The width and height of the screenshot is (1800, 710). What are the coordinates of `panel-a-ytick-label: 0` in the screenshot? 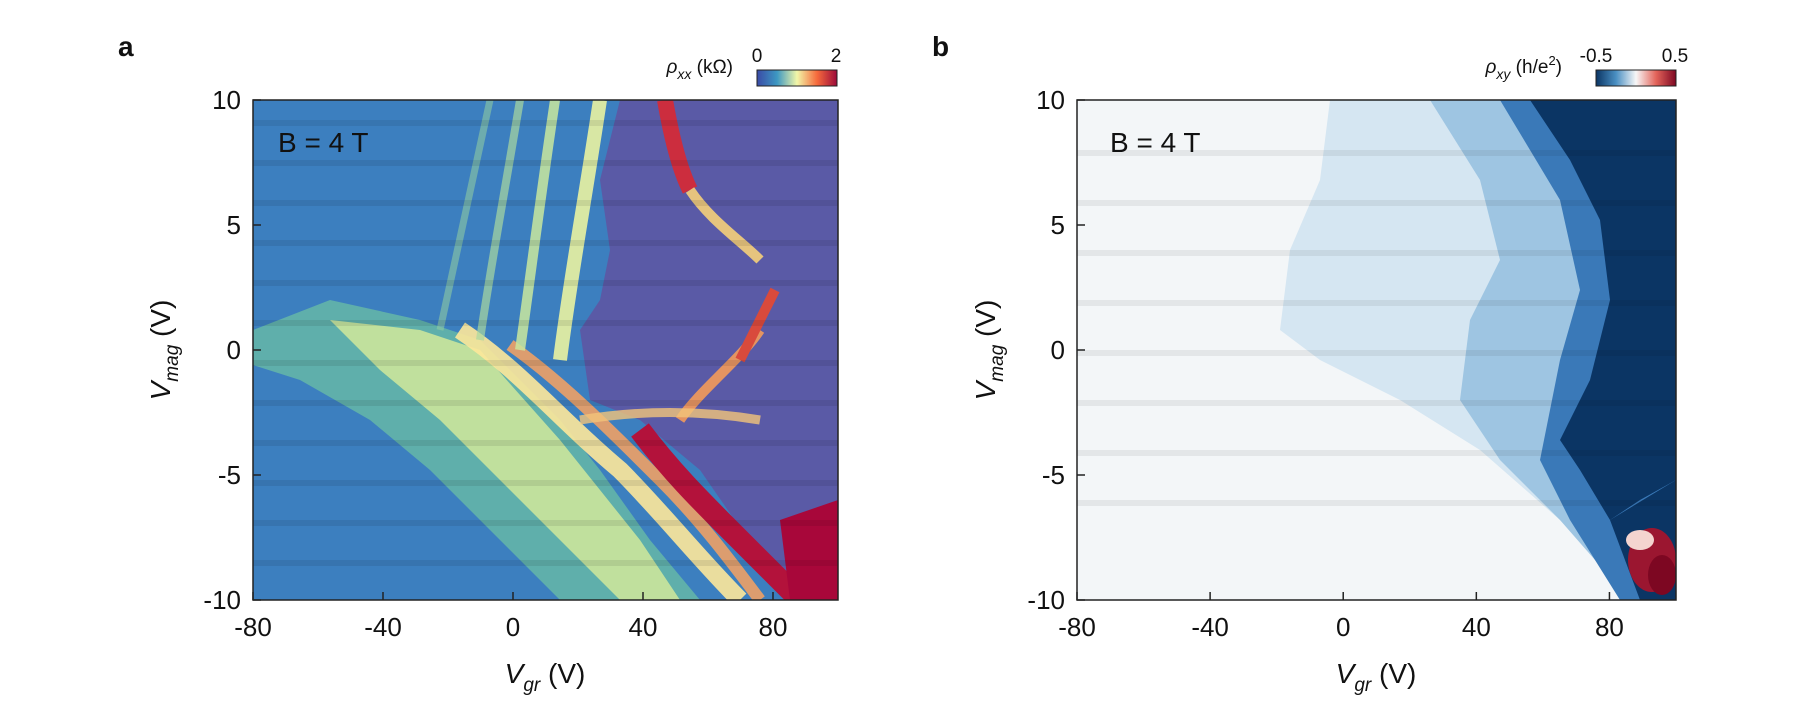 It's located at (234, 350).